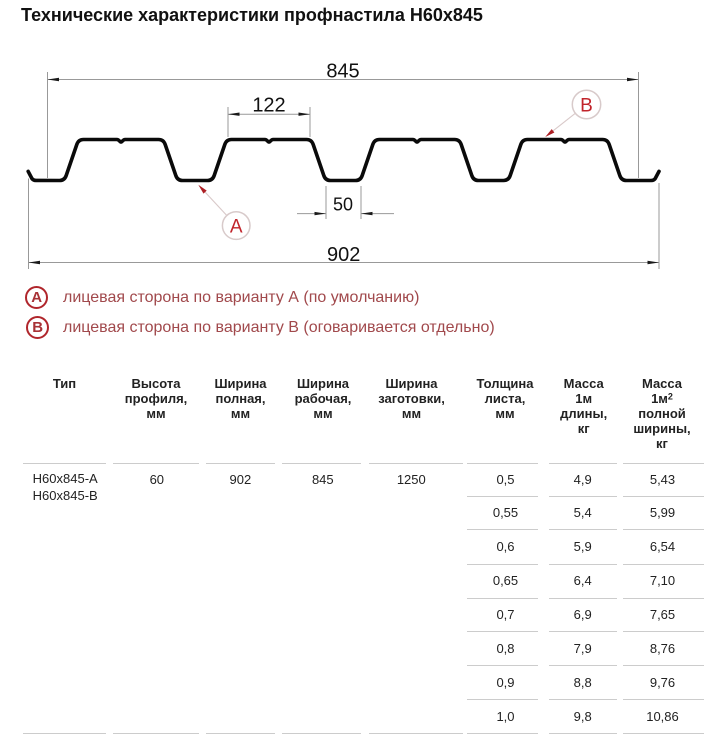  I want to click on svg-text: 122, so click(268, 106).